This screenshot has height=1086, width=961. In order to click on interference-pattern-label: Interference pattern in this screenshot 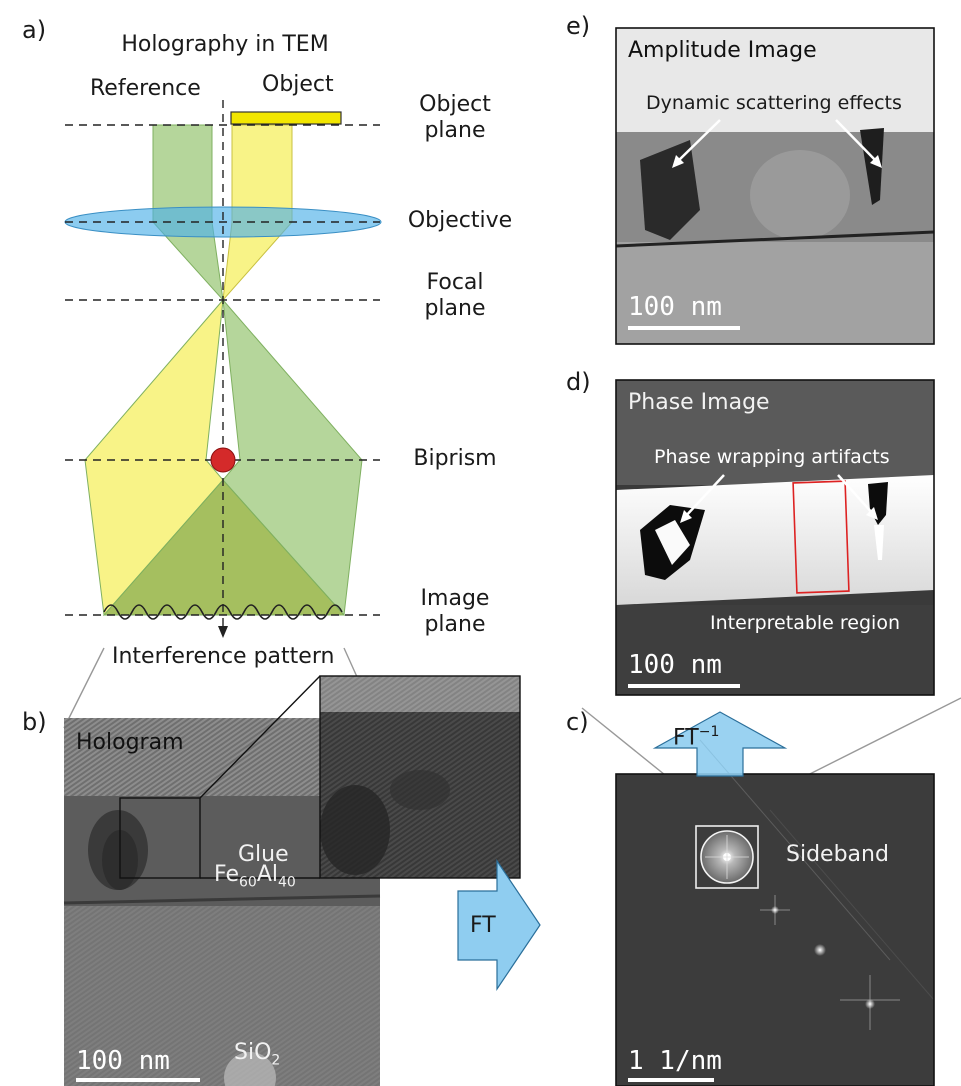, I will do `click(223, 656)`.